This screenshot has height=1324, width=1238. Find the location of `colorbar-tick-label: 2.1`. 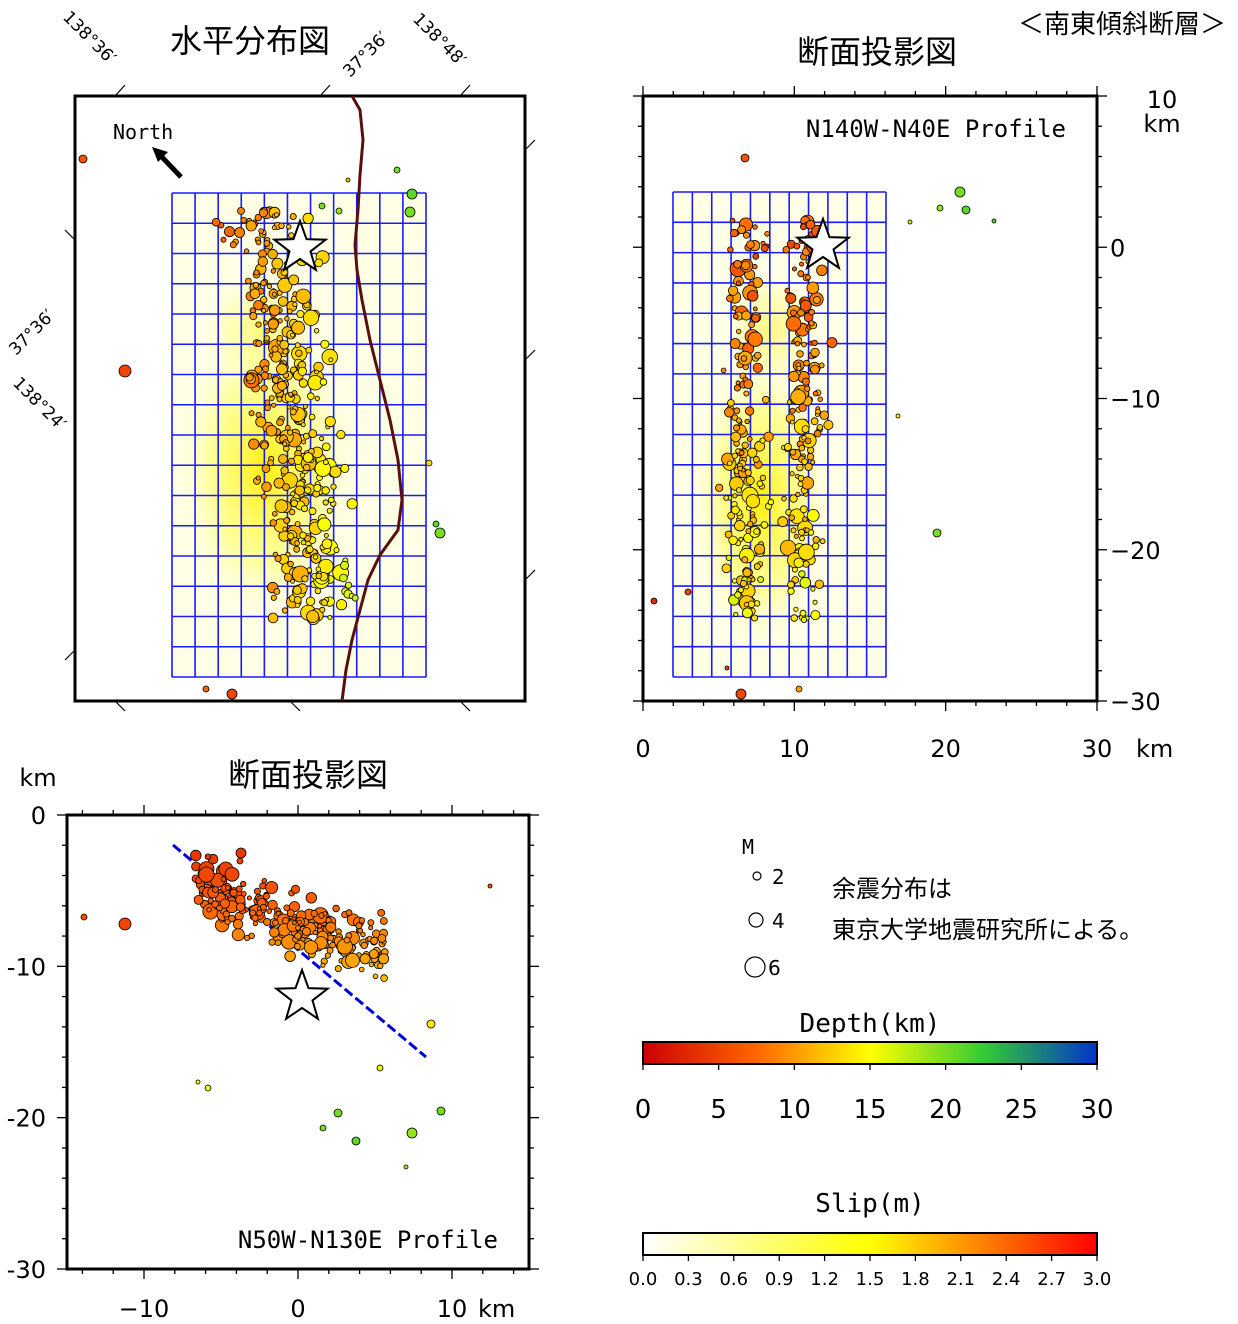

colorbar-tick-label: 2.1 is located at coordinates (960, 1279).